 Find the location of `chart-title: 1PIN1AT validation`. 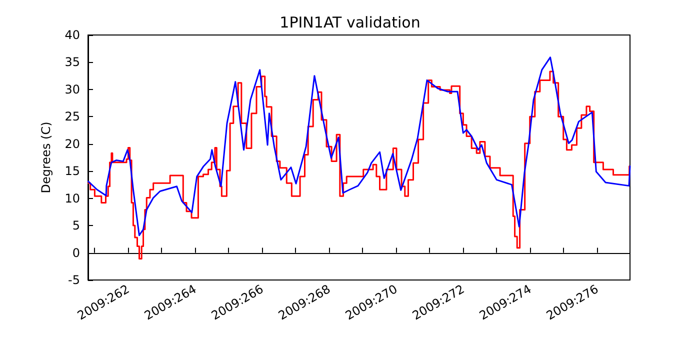

chart-title: 1PIN1AT validation is located at coordinates (350, 23).